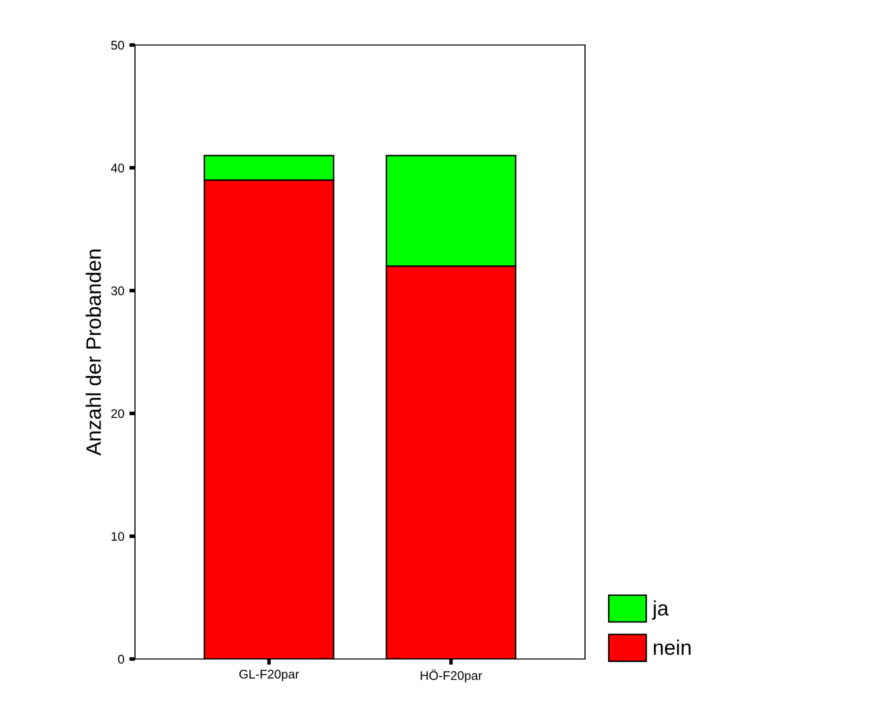 Image resolution: width=875 pixels, height=710 pixels. Describe the element at coordinates (117, 413) in the screenshot. I see `y-tick-label: 20` at that location.